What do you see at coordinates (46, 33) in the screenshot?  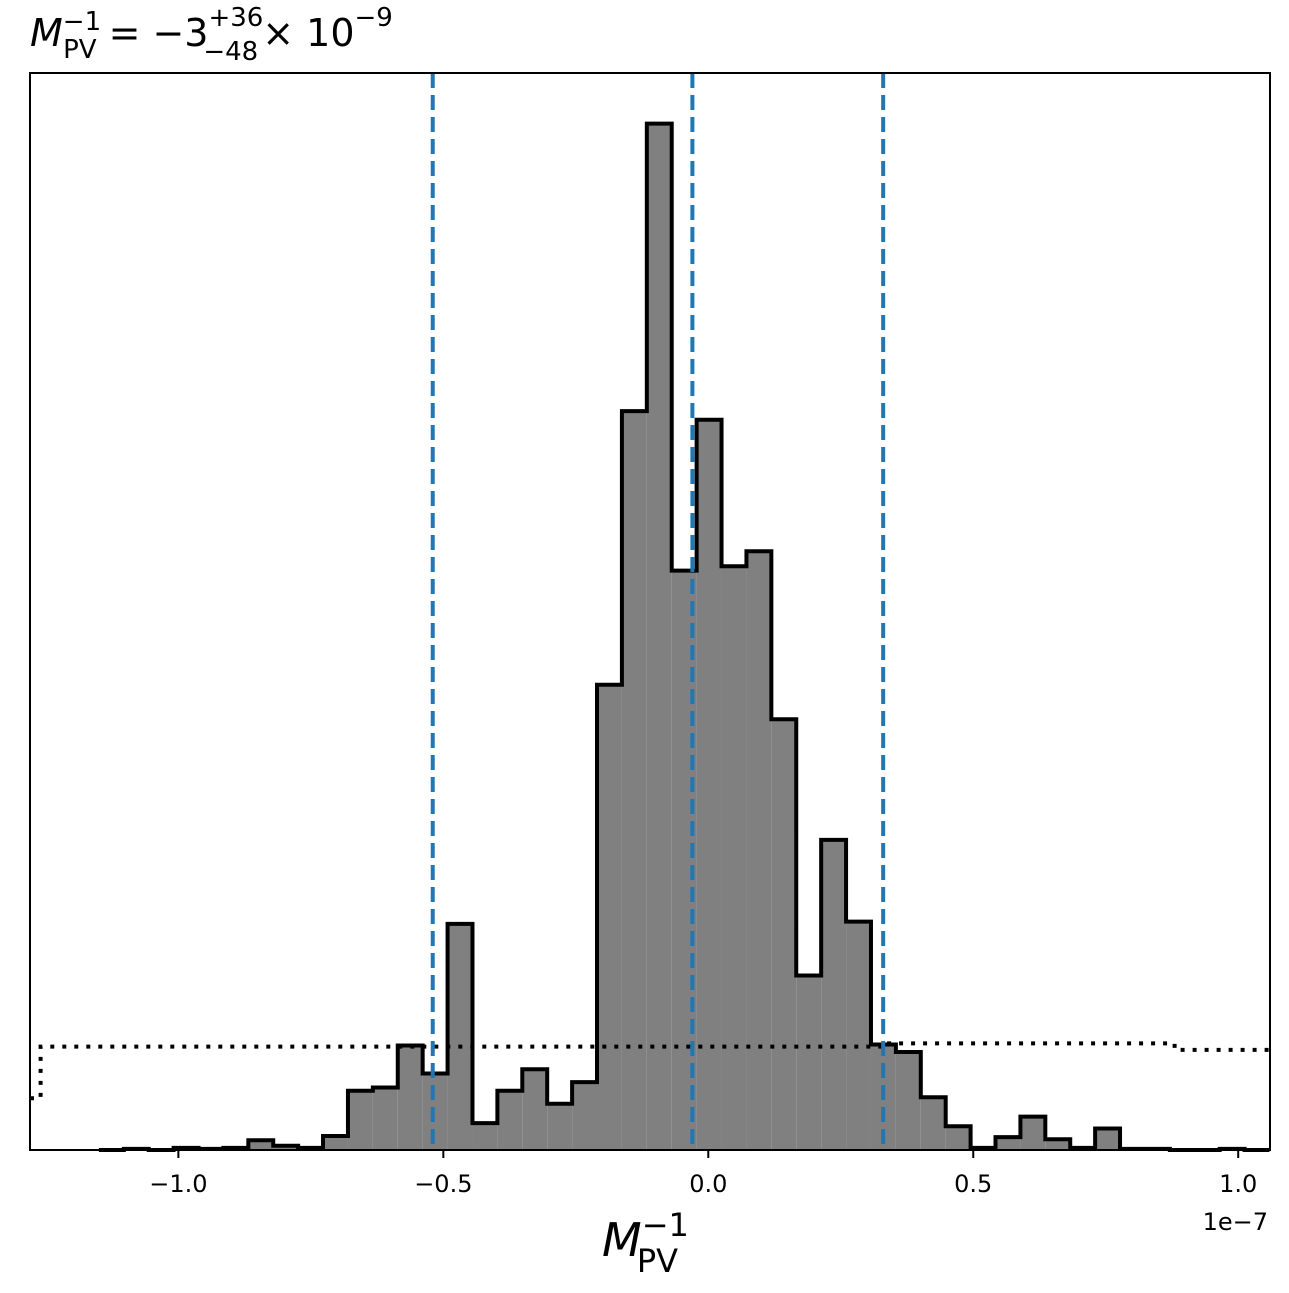 I see `title-lhs: M` at bounding box center [46, 33].